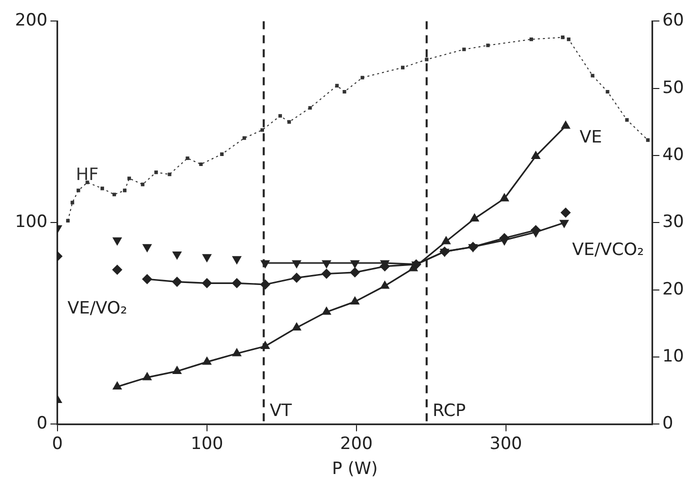 The width and height of the screenshot is (699, 494). Describe the element at coordinates (42, 424) in the screenshot. I see `y-tick-label: 0` at that location.